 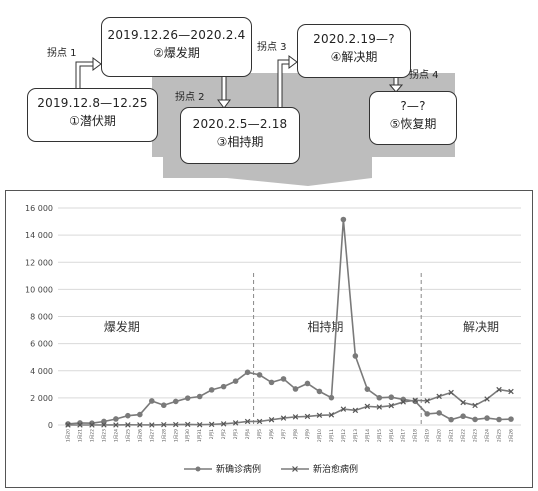 I want to click on x-tick-label: 2月25, so click(x=500, y=435).